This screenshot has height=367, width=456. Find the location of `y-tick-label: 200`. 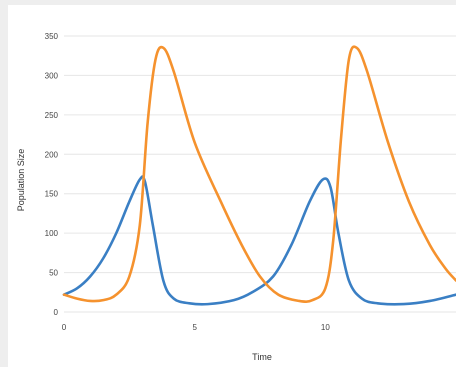

y-tick-label: 200 is located at coordinates (52, 154).